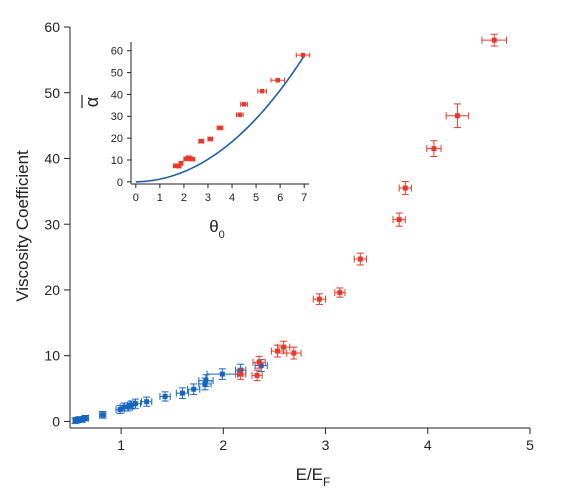  What do you see at coordinates (280, 198) in the screenshot?
I see `inset-x-tick-label: 6` at bounding box center [280, 198].